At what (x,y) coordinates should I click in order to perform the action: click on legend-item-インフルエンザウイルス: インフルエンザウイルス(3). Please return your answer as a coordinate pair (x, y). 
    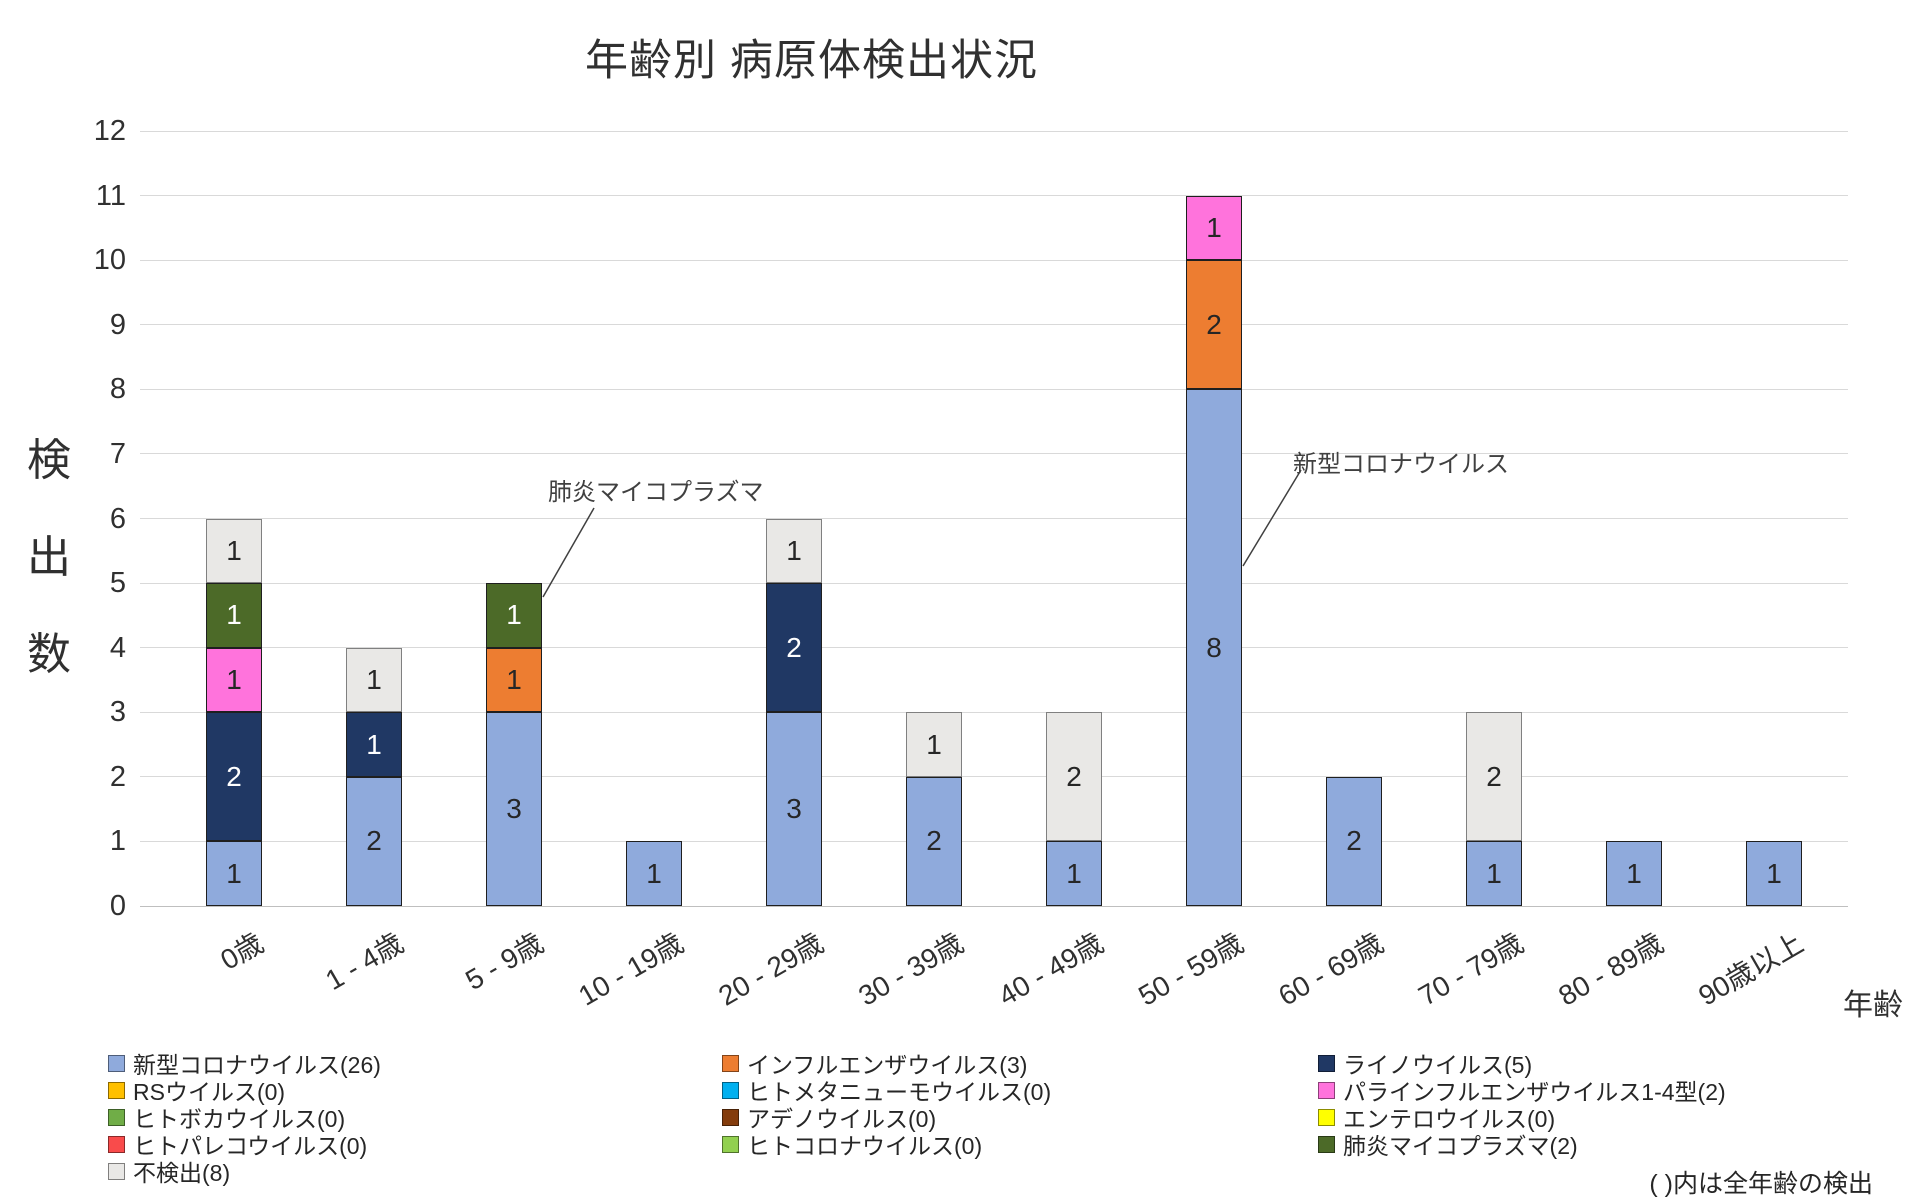
    Looking at the image, I should click on (874, 1064).